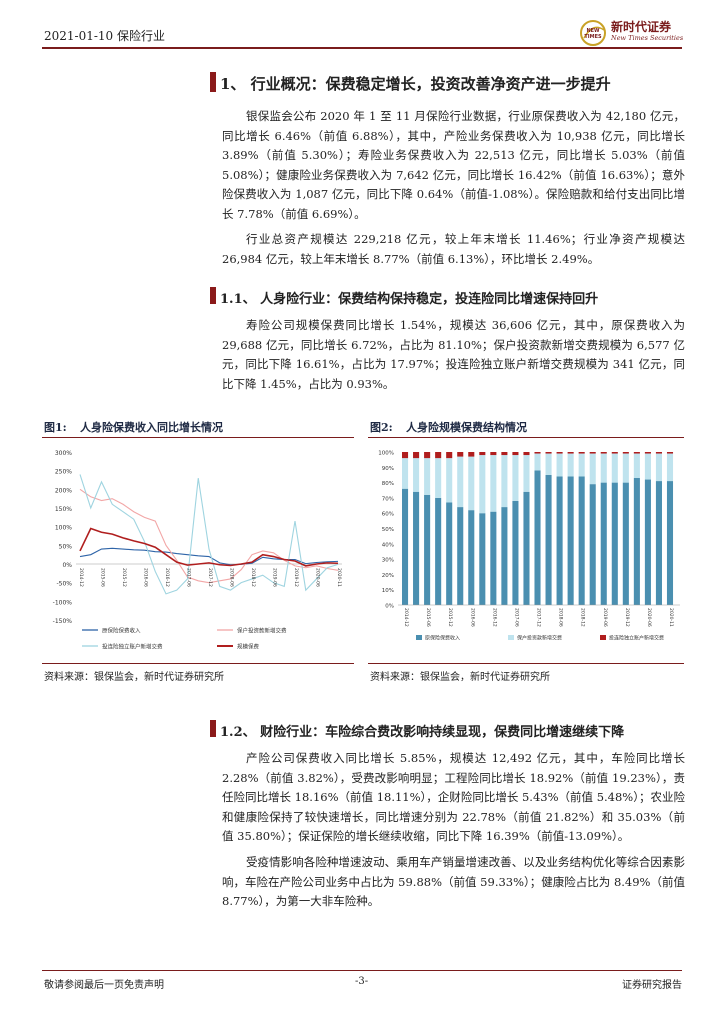  What do you see at coordinates (388, 561) in the screenshot?
I see `y-tick-label: 30%` at bounding box center [388, 561].